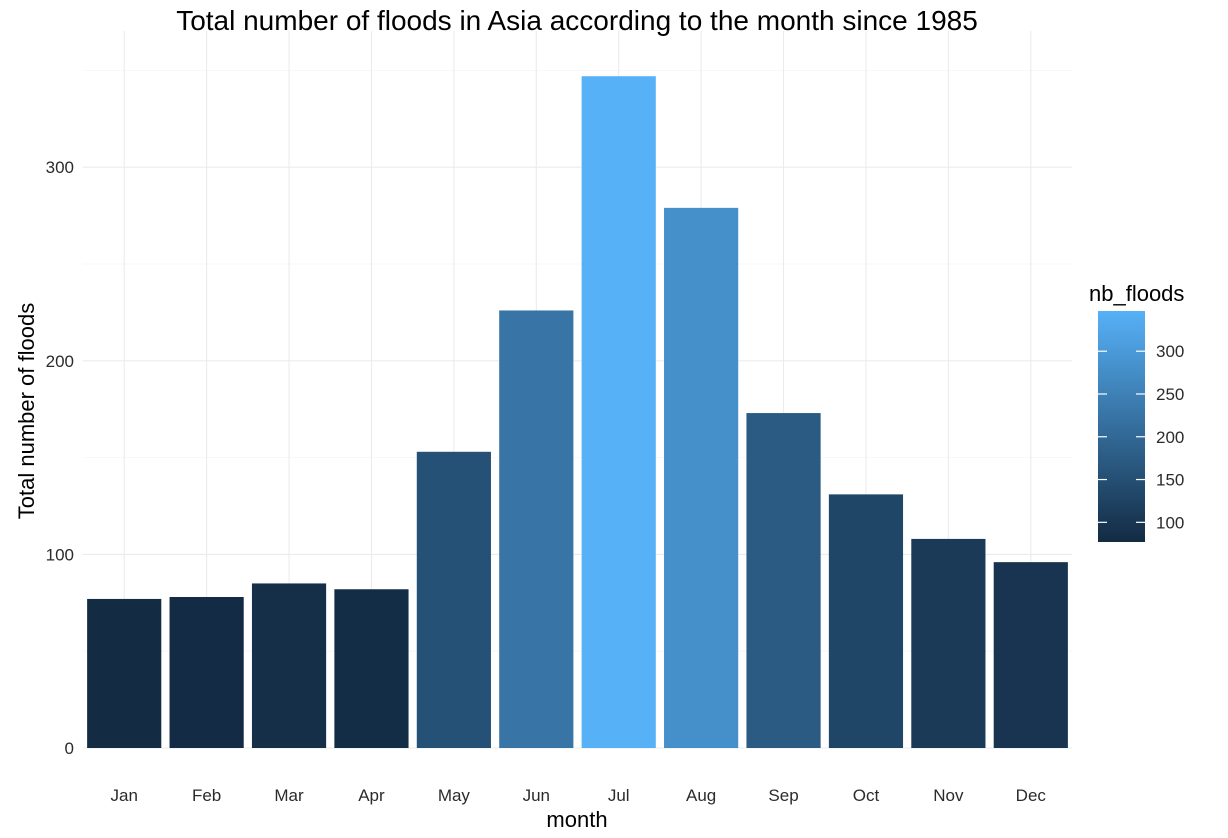 The width and height of the screenshot is (1228, 838). I want to click on y-tick-label: 100, so click(60, 554).